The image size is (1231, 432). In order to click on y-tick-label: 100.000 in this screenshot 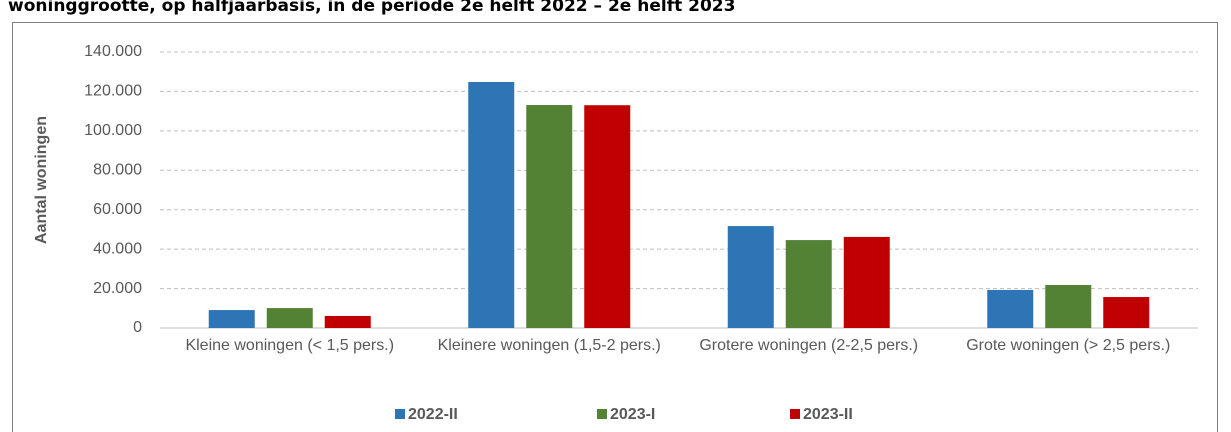, I will do `click(113, 130)`.